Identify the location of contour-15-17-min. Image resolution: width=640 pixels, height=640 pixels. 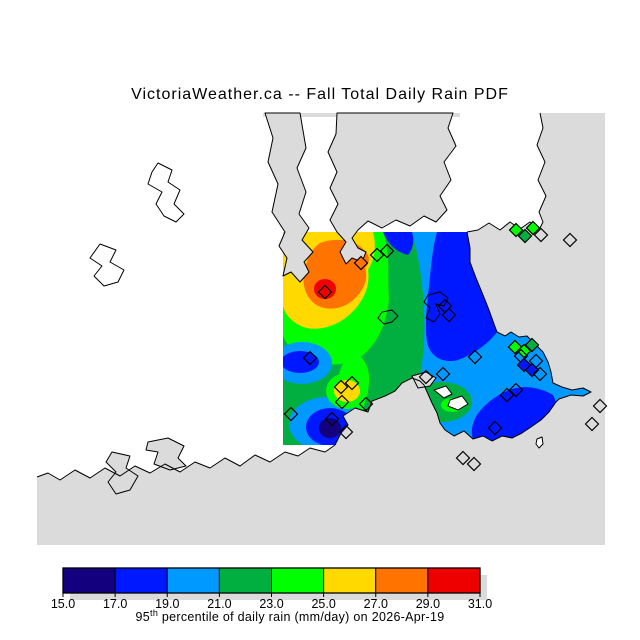
(330, 428).